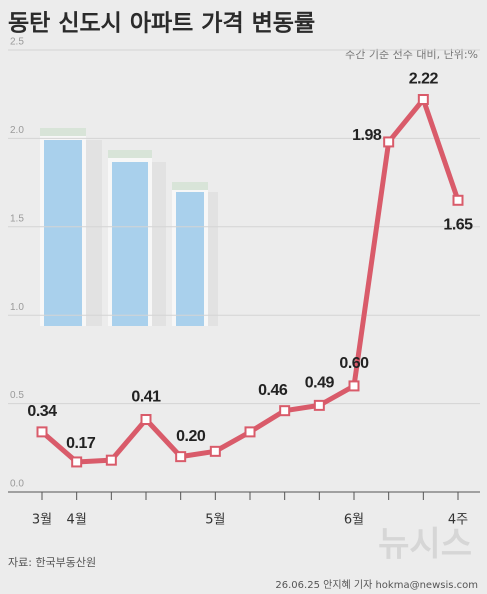  Describe the element at coordinates (425, 545) in the screenshot. I see `watermark: 뉴시스` at that location.